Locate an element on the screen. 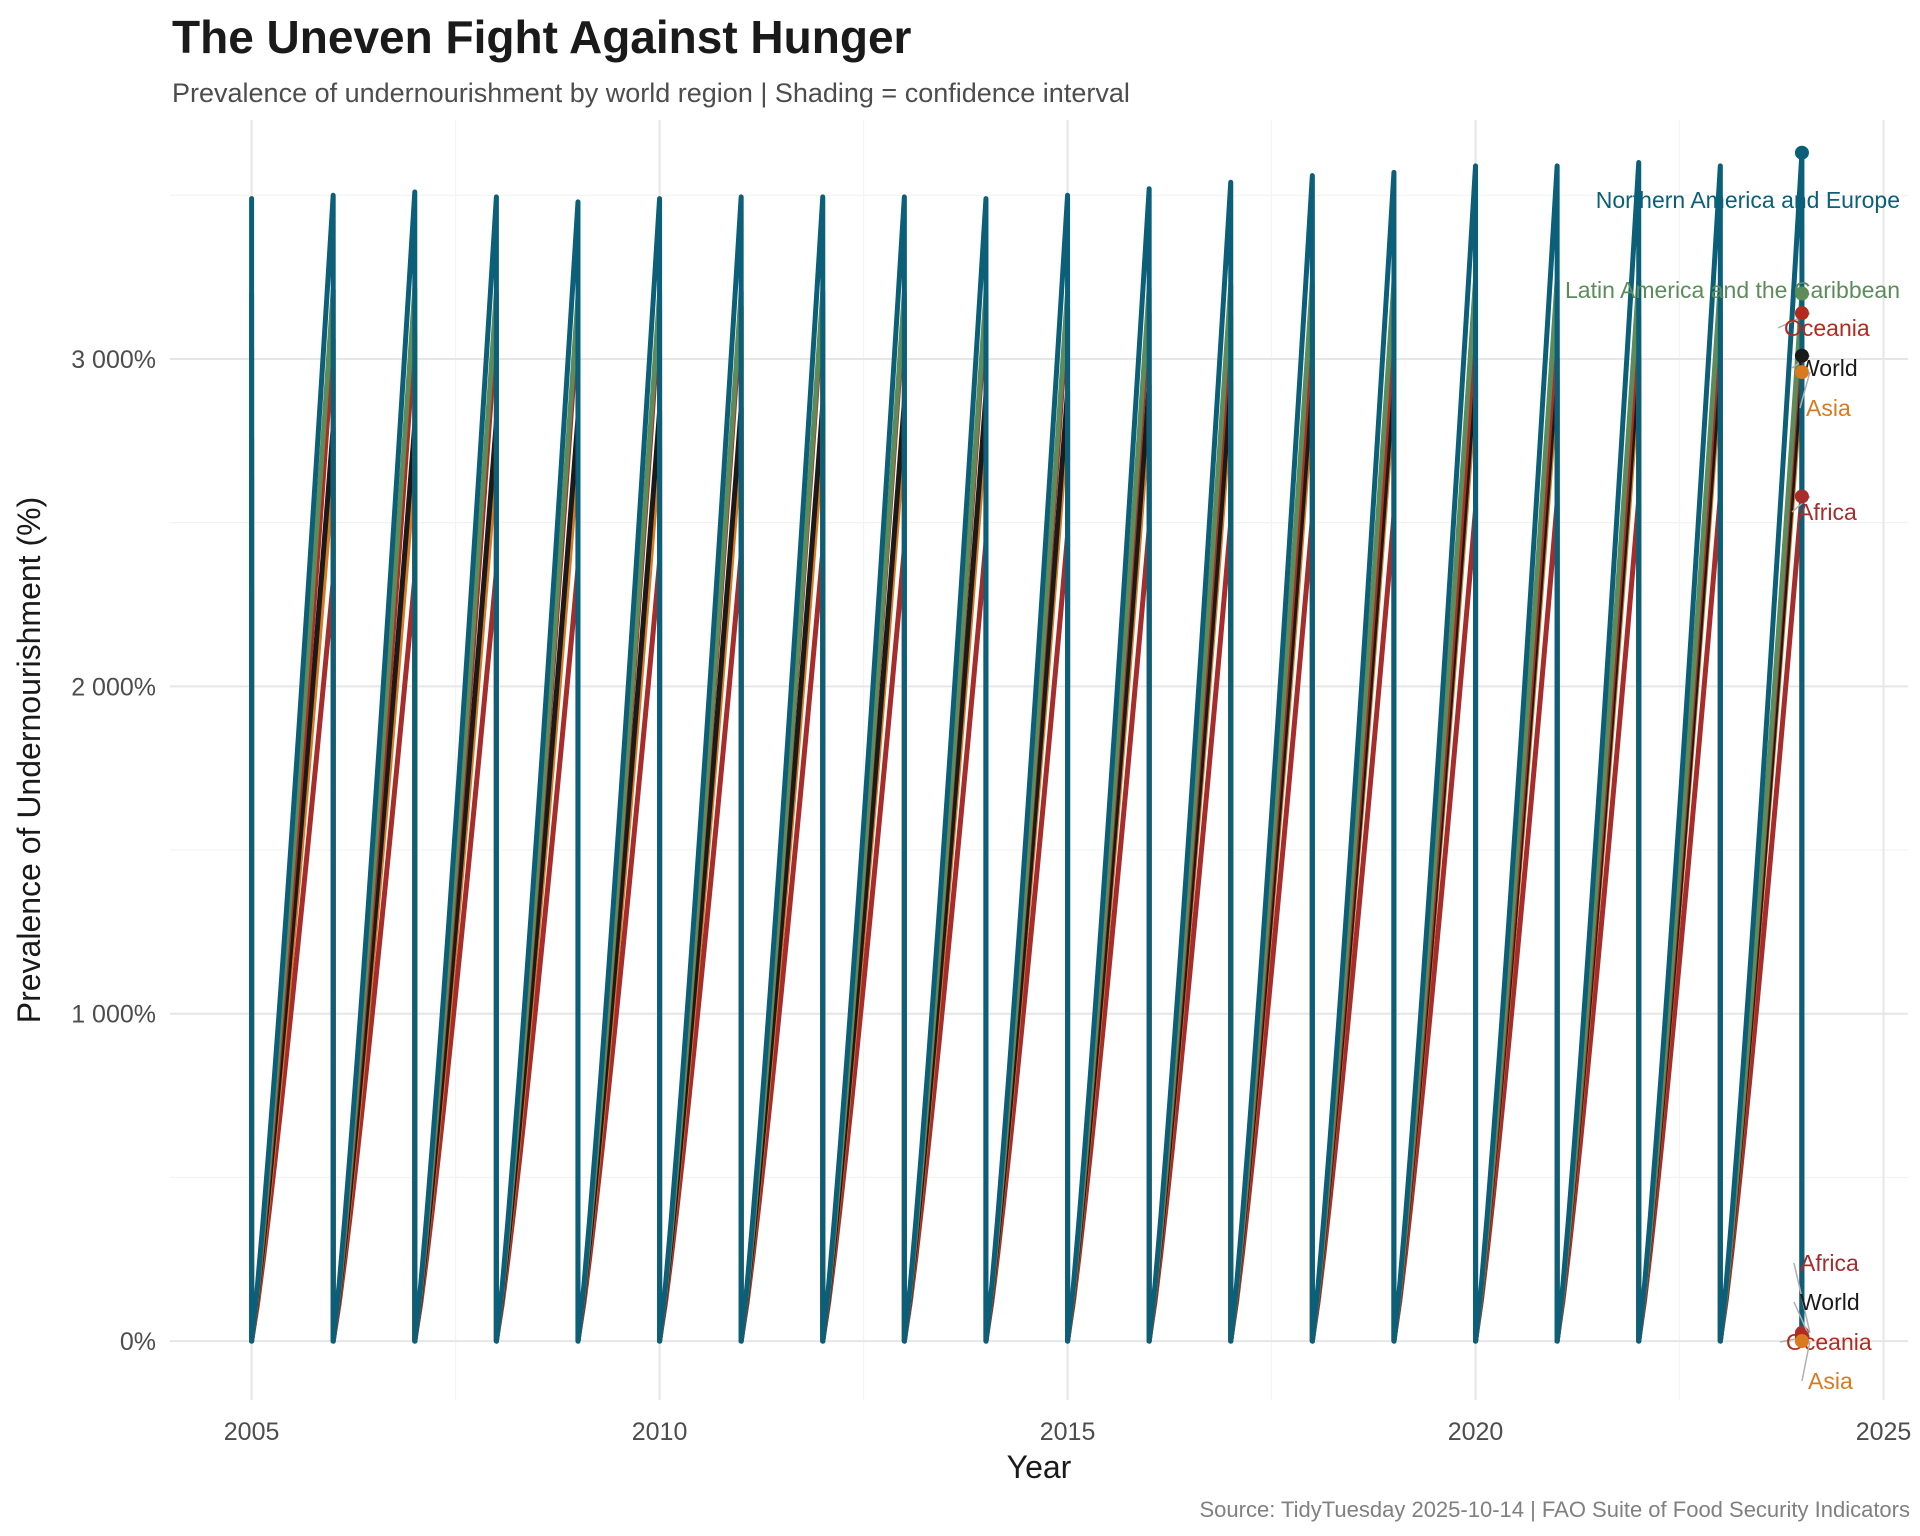 This screenshot has height=1536, width=1920. x-tick-label: 2015 is located at coordinates (1068, 1432).